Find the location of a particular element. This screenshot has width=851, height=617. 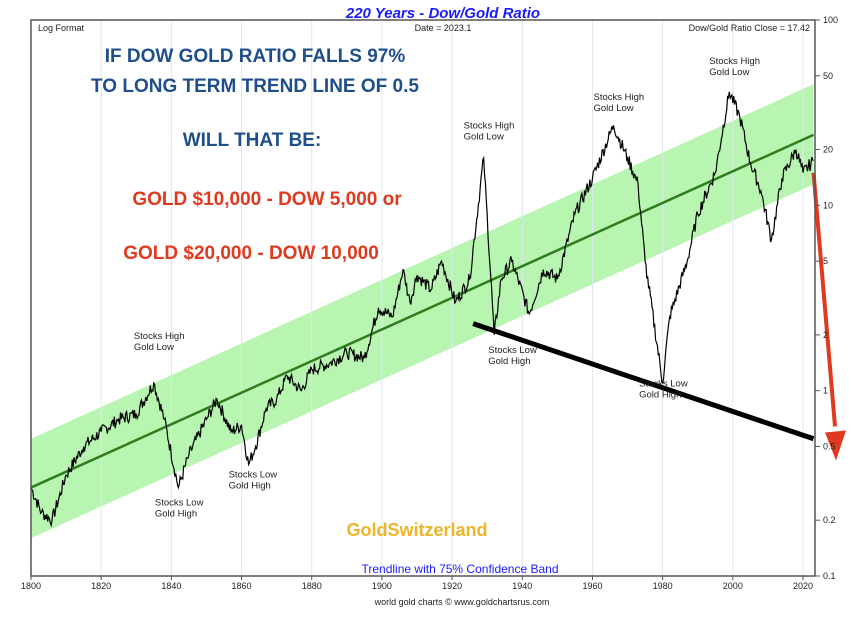

y-tick-label: 10 is located at coordinates (828, 205).